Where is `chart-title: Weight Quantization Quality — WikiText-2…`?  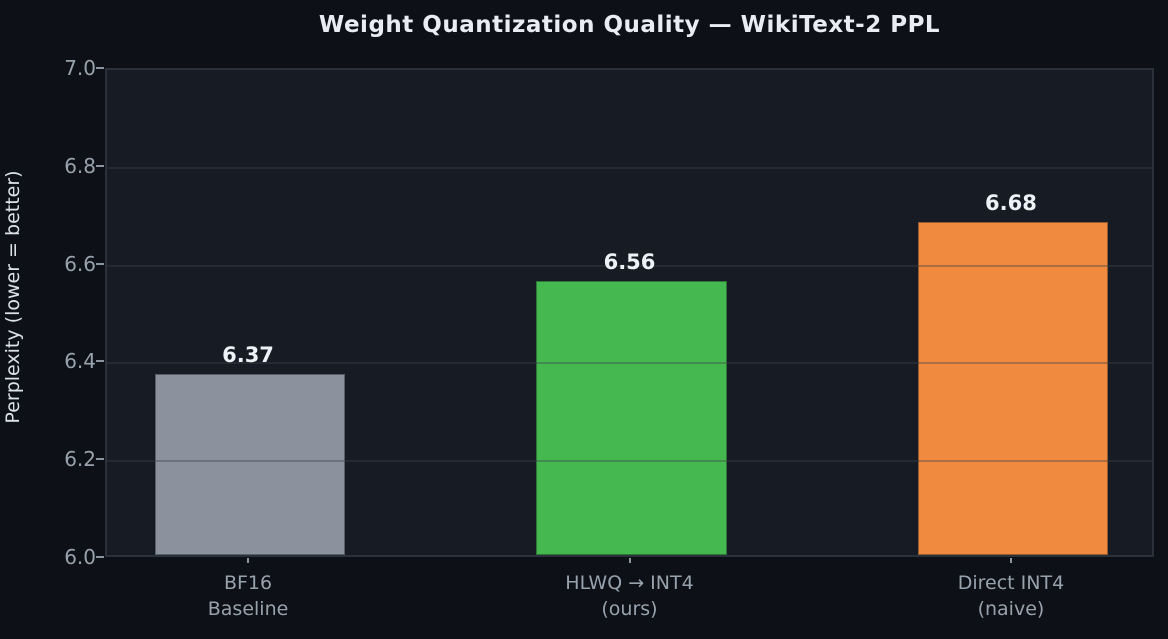 chart-title: Weight Quantization Quality — WikiText-2… is located at coordinates (629, 25).